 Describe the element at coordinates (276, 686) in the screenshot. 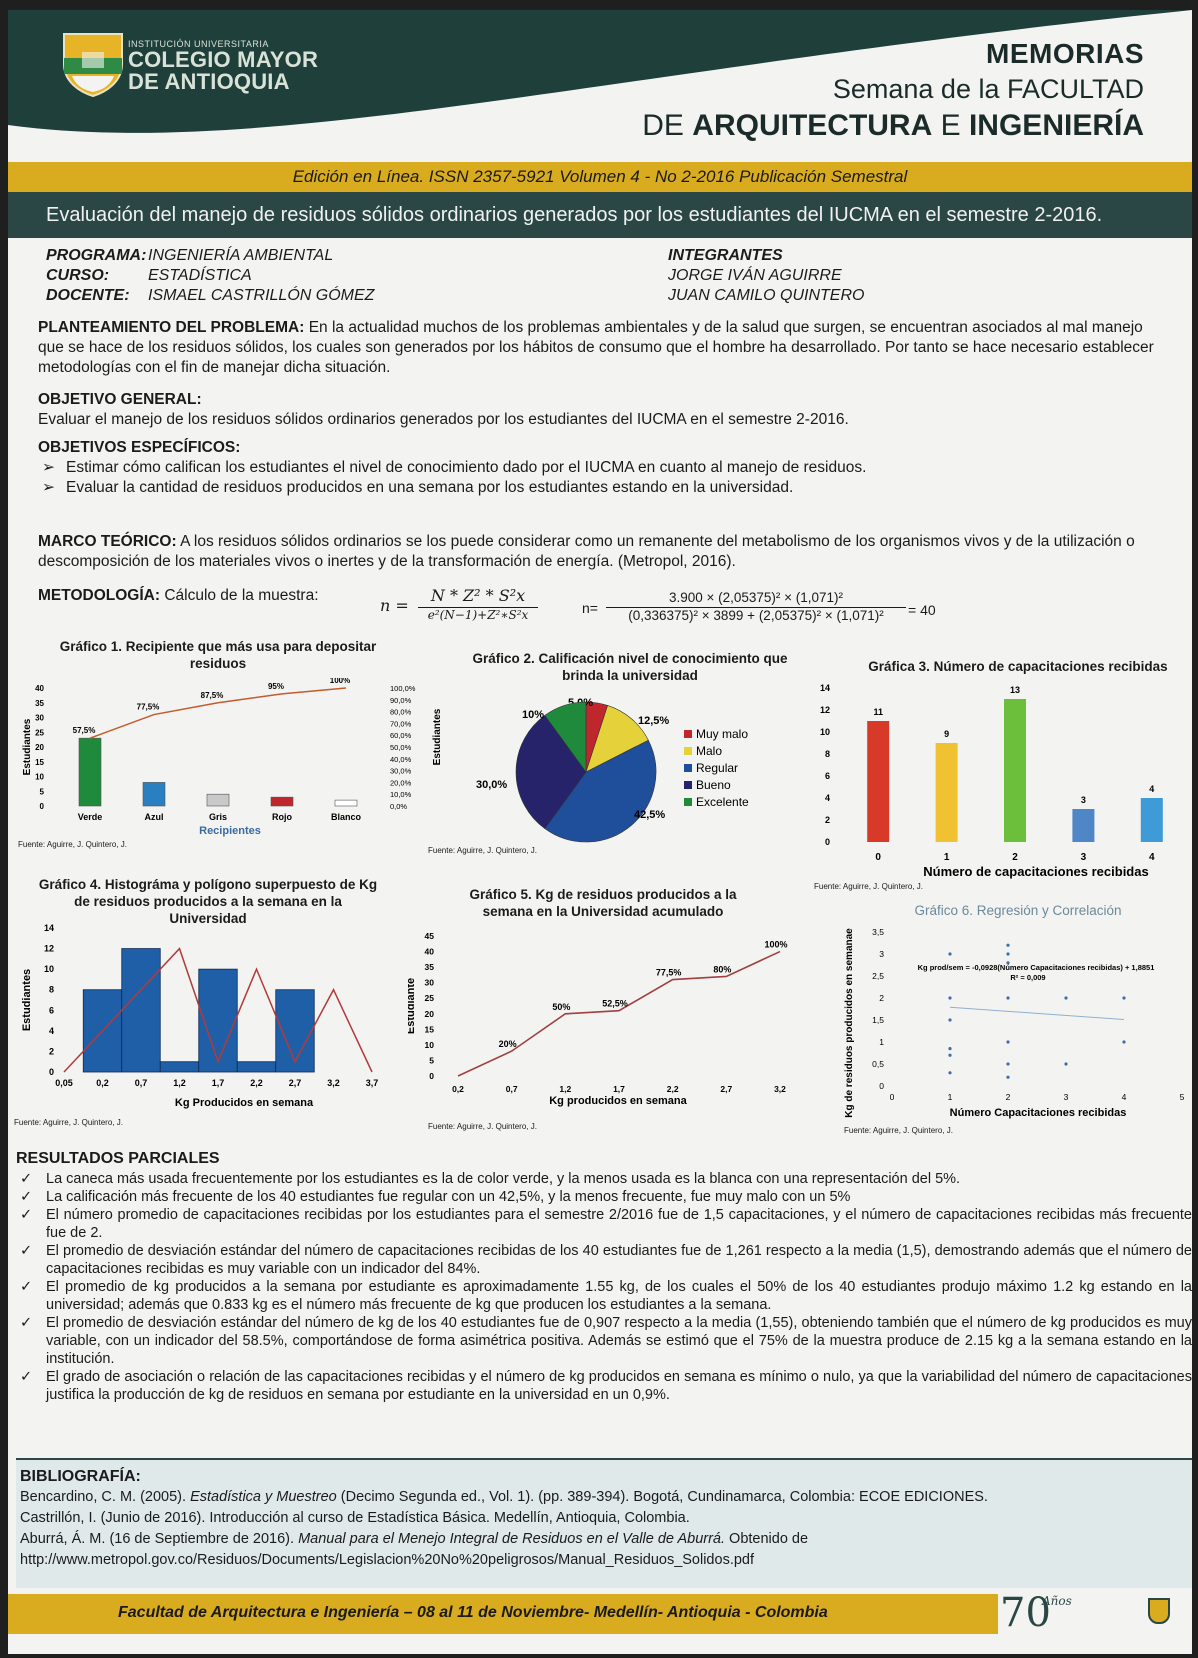

I see `cumulative-label: 95%` at that location.